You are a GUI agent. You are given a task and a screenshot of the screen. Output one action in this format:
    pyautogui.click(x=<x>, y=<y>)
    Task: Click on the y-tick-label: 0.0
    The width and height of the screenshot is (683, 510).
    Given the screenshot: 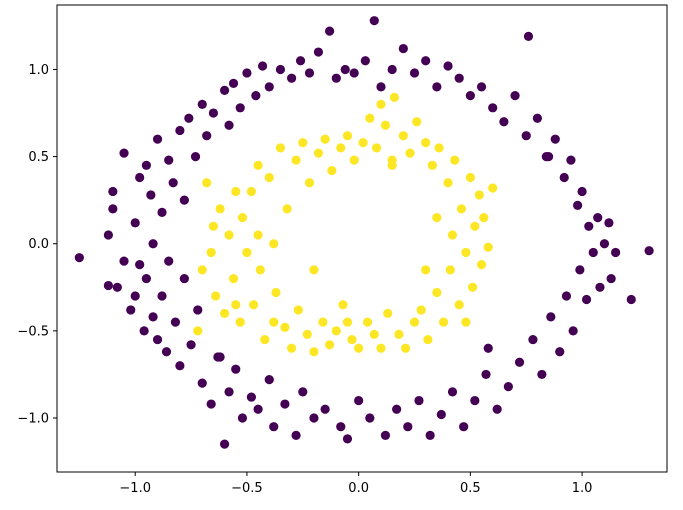 What is the action you would take?
    pyautogui.click(x=38, y=244)
    